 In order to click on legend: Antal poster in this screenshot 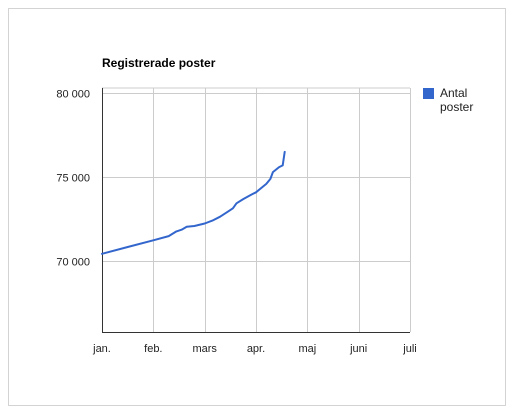, I will do `click(448, 100)`.